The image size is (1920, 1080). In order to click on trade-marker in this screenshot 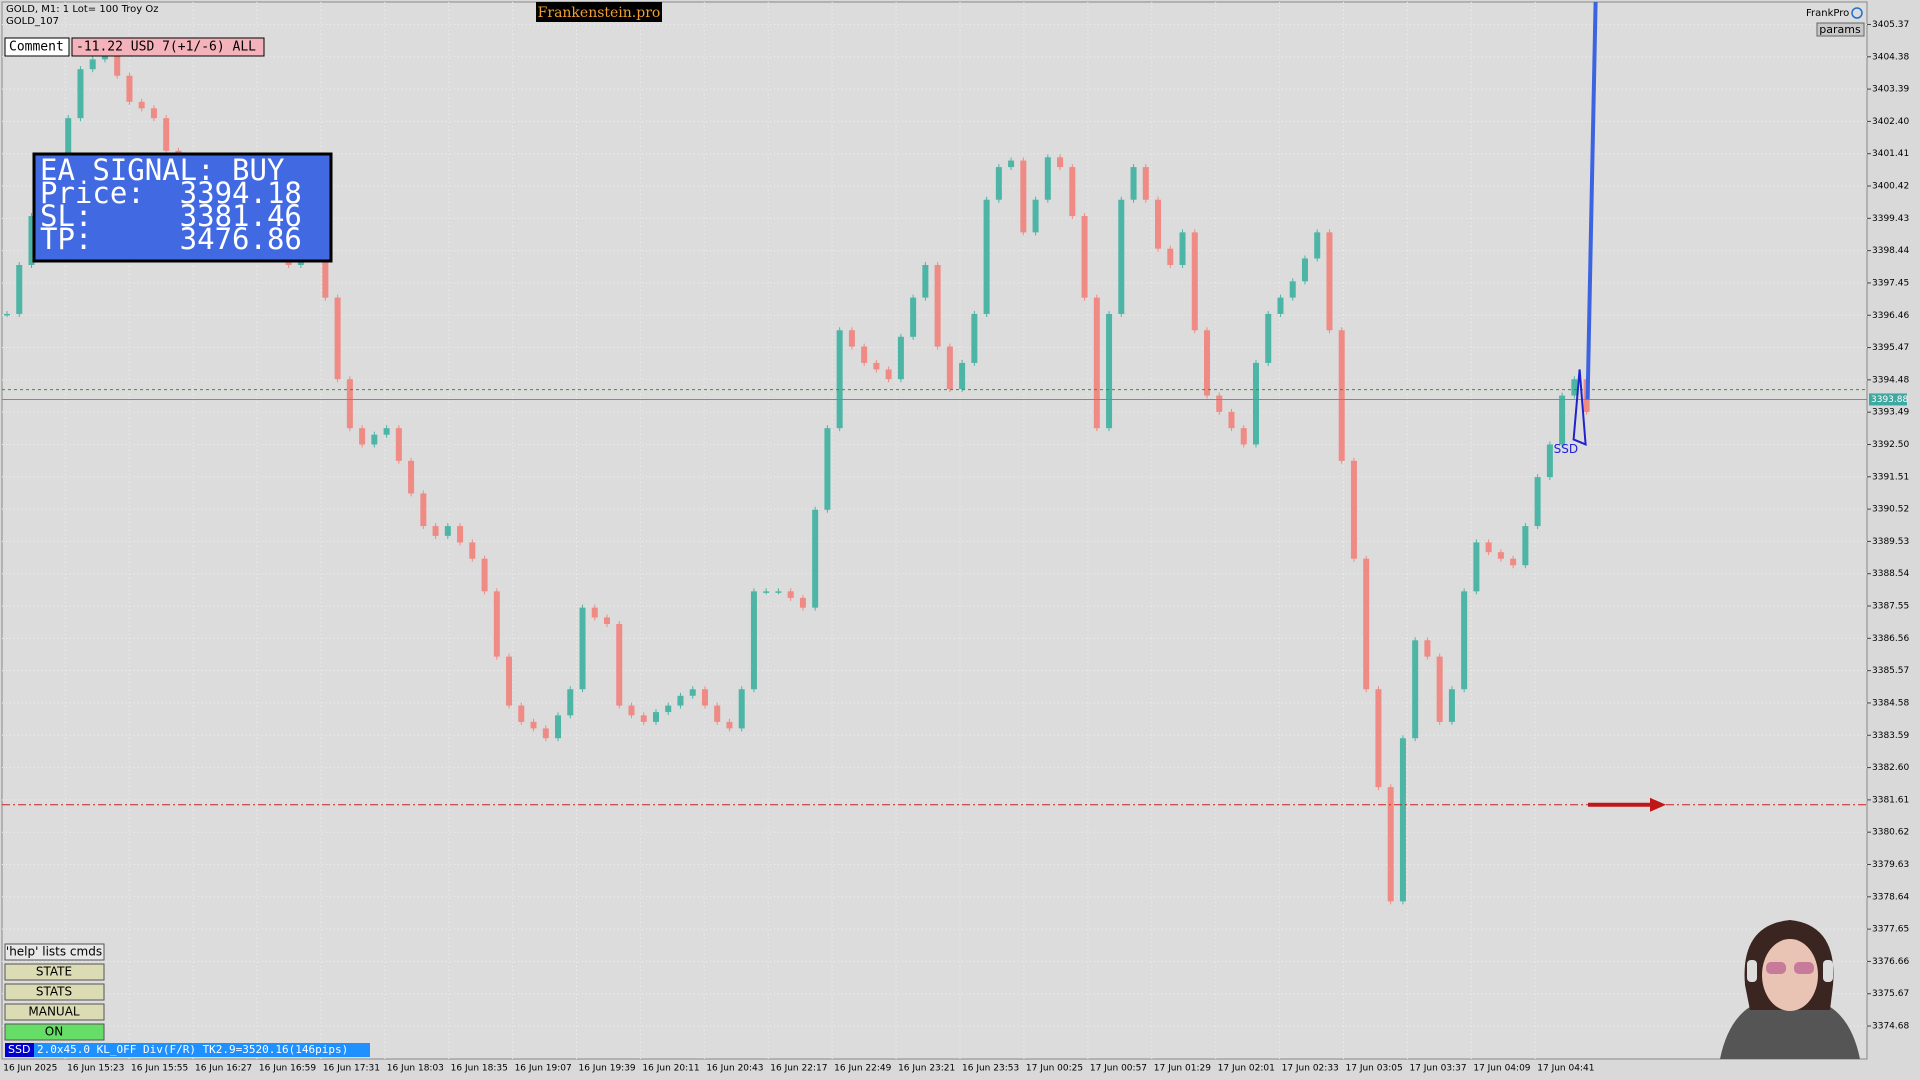, I will do `click(1579, 408)`.